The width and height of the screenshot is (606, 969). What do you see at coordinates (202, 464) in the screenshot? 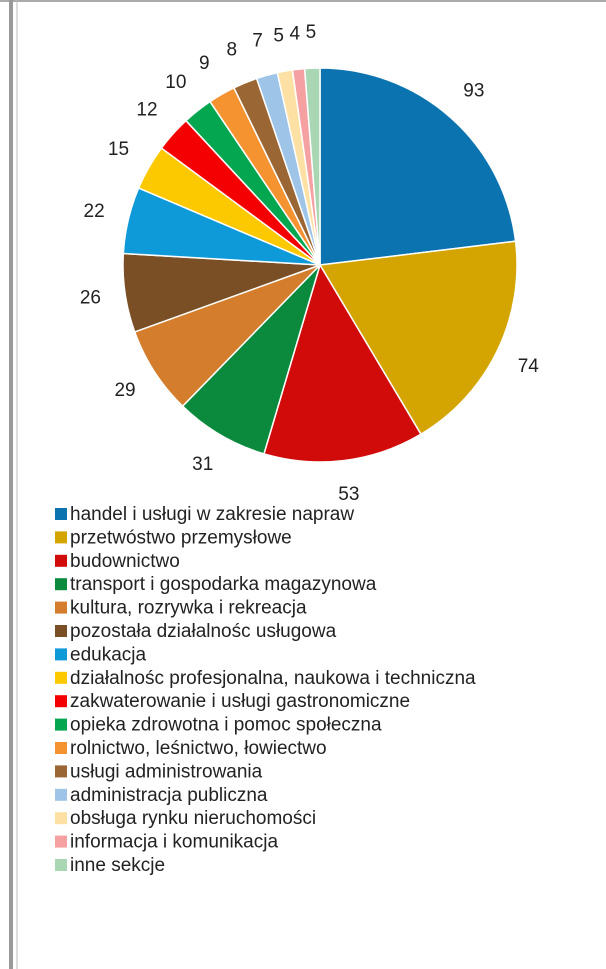
I see `data-label: 31` at bounding box center [202, 464].